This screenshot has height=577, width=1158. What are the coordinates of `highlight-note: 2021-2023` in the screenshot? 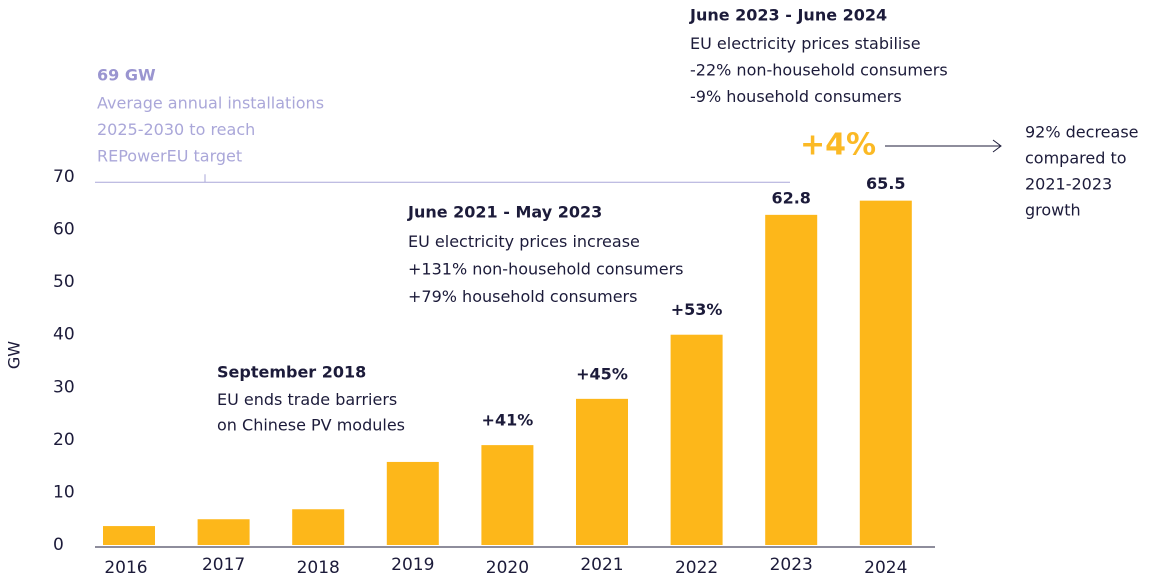 It's located at (1068, 184).